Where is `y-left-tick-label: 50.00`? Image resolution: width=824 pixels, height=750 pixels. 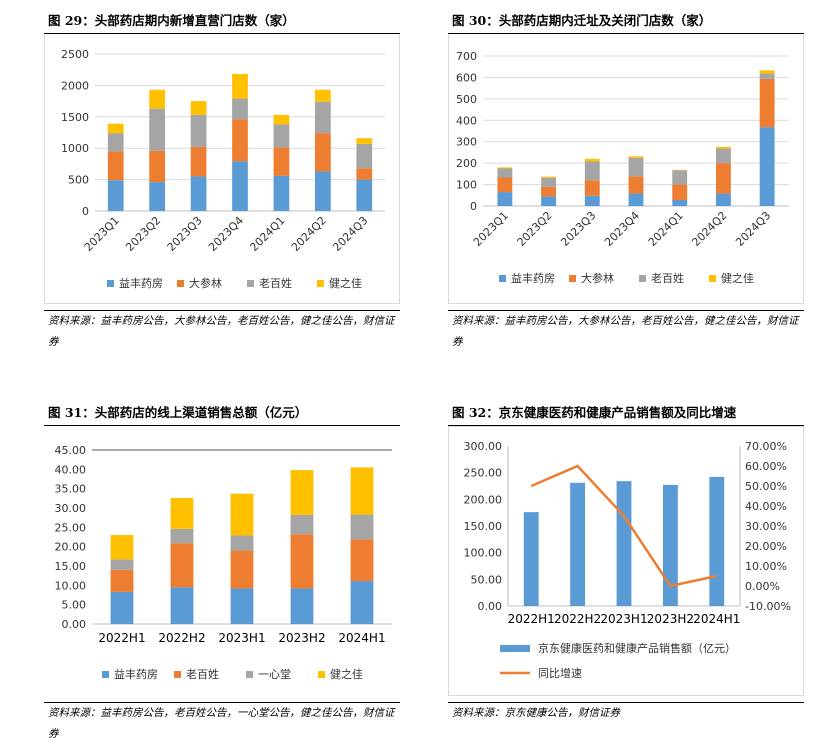
y-left-tick-label: 50.00 is located at coordinates (487, 579).